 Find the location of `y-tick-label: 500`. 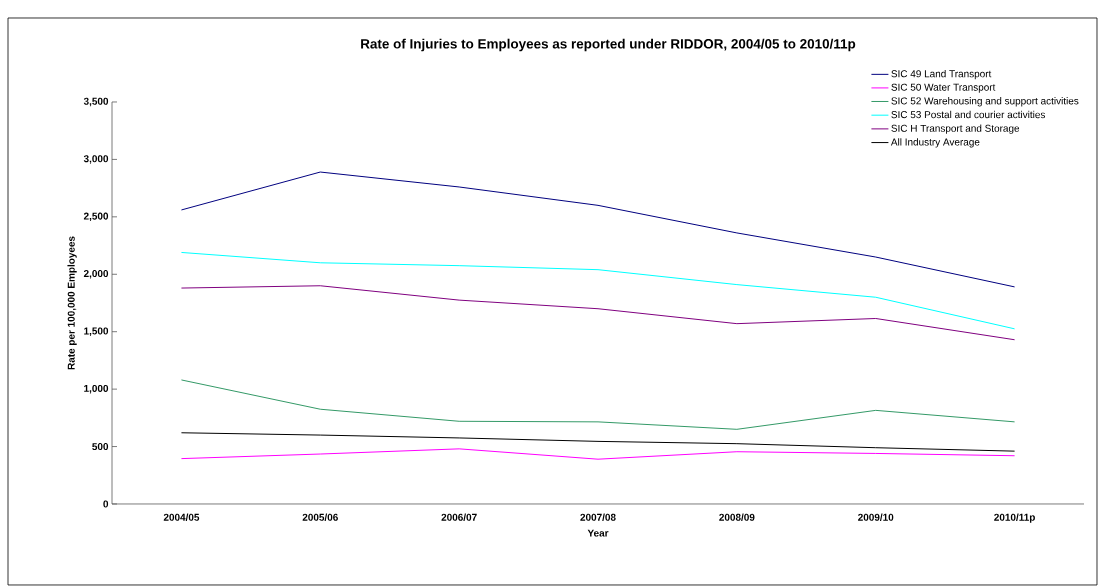

y-tick-label: 500 is located at coordinates (100, 447).